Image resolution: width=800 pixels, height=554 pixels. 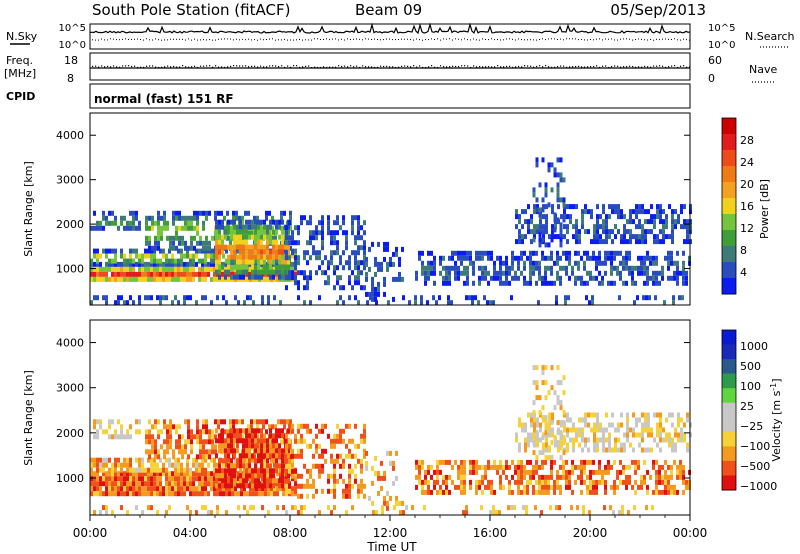 What do you see at coordinates (72, 45) in the screenshot?
I see `noise-left-tick-bottom: 10^0` at bounding box center [72, 45].